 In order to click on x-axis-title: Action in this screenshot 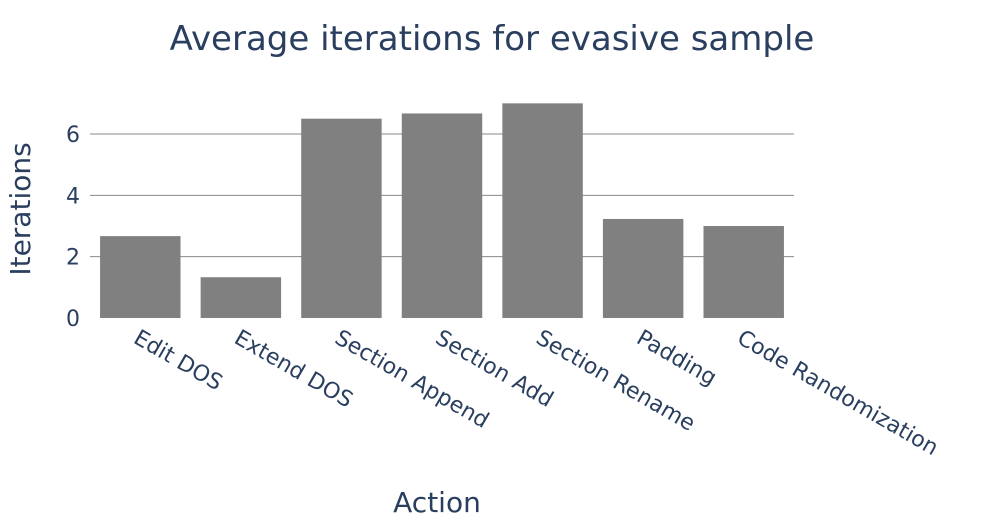, I will do `click(437, 502)`.